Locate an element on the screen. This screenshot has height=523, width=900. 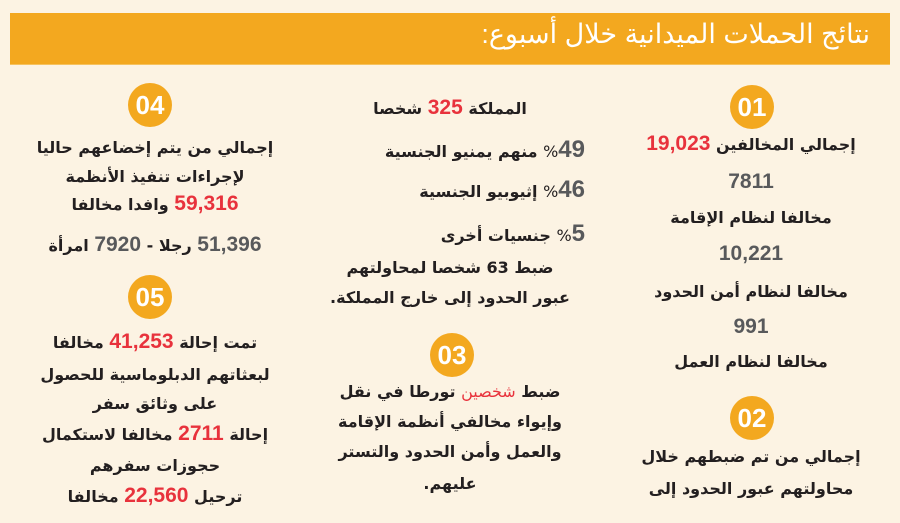
s02-line-2: محاولتهم عبور الحدود إلى is located at coordinates (751, 488).